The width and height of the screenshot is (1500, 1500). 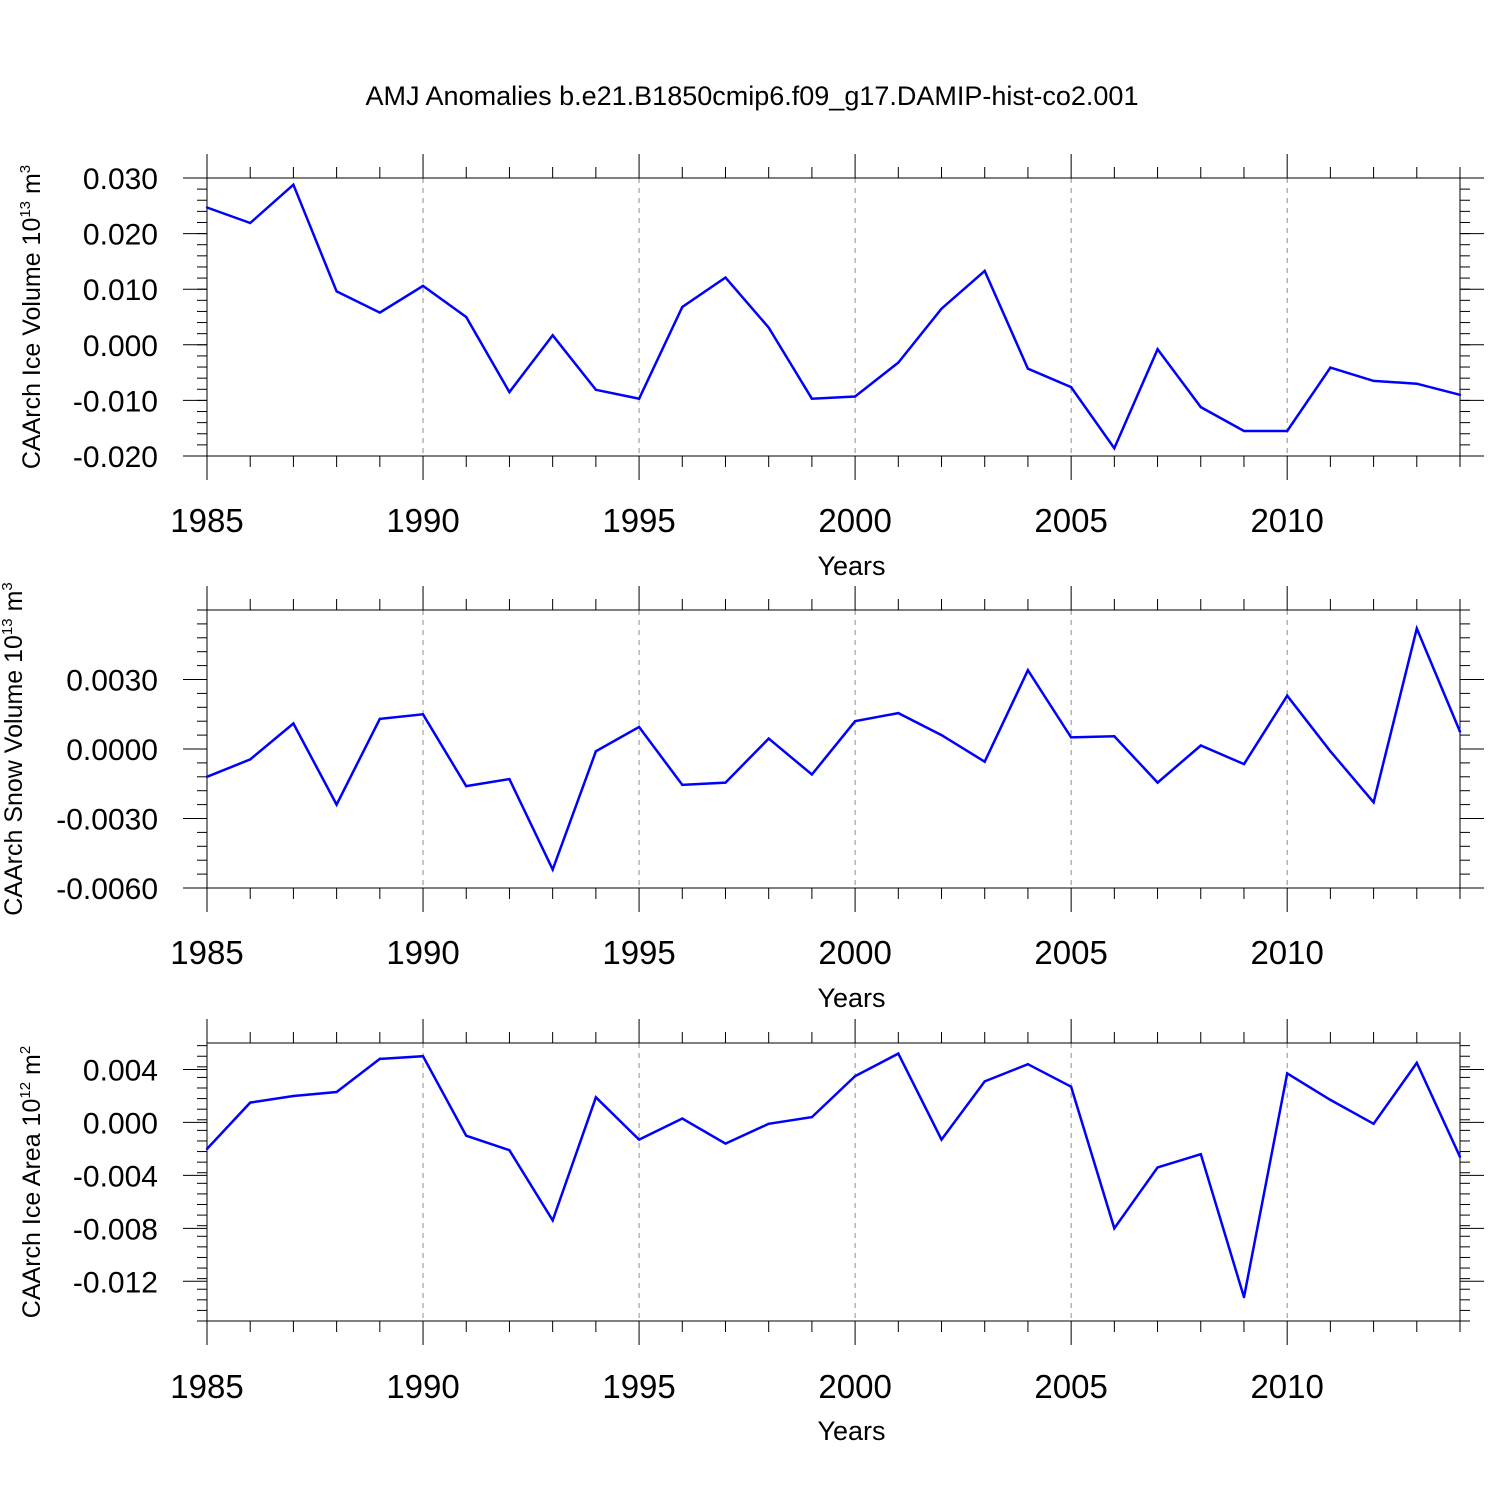 What do you see at coordinates (120, 1070) in the screenshot?
I see `y-tick-label: 0.004` at bounding box center [120, 1070].